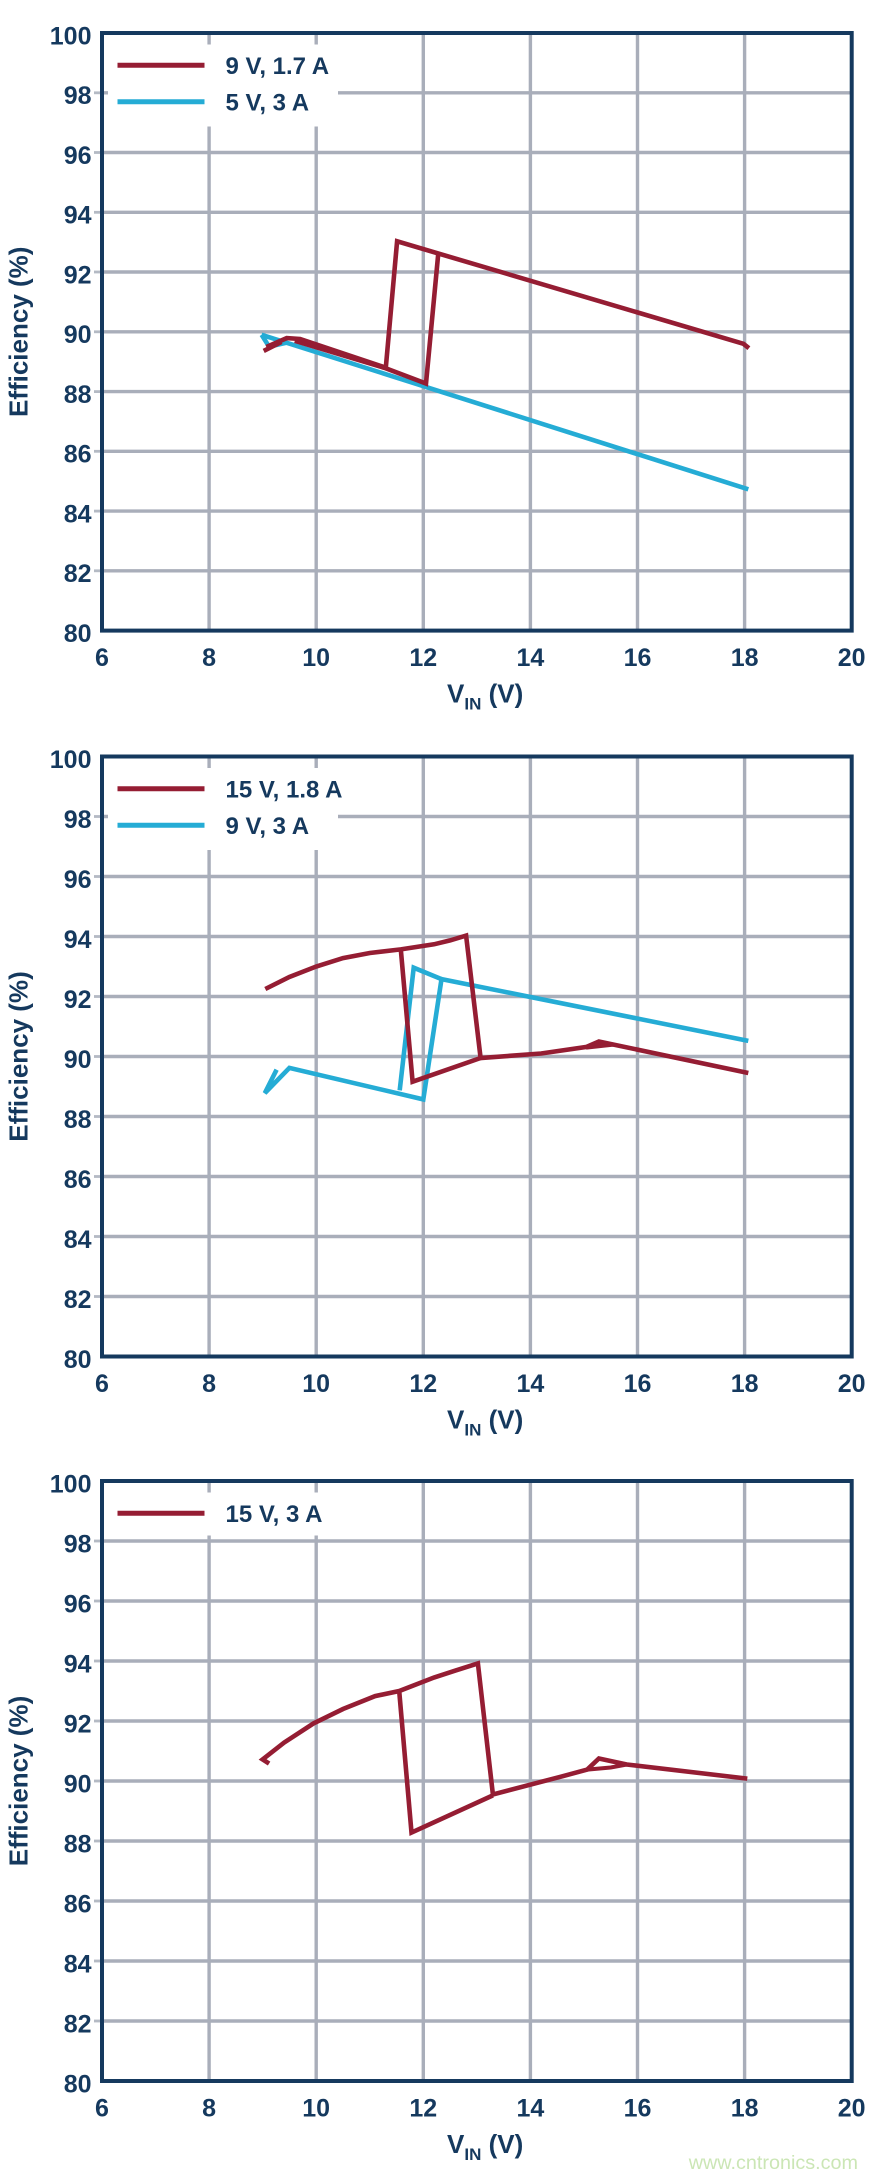  Describe the element at coordinates (278, 66) in the screenshot. I see `svg-text: 9 V, 1.7 A` at that location.